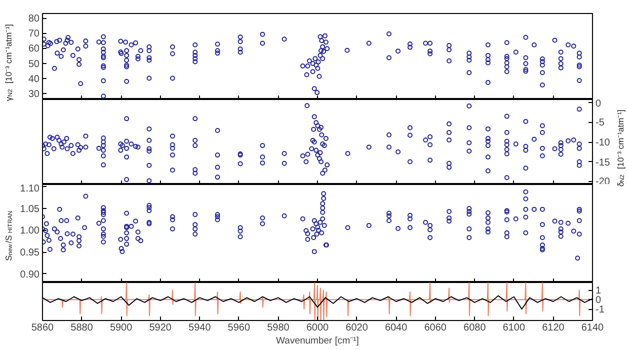 Image resolution: width=628 pixels, height=350 pixels. I want to click on x-tick-label: 6100, so click(514, 328).